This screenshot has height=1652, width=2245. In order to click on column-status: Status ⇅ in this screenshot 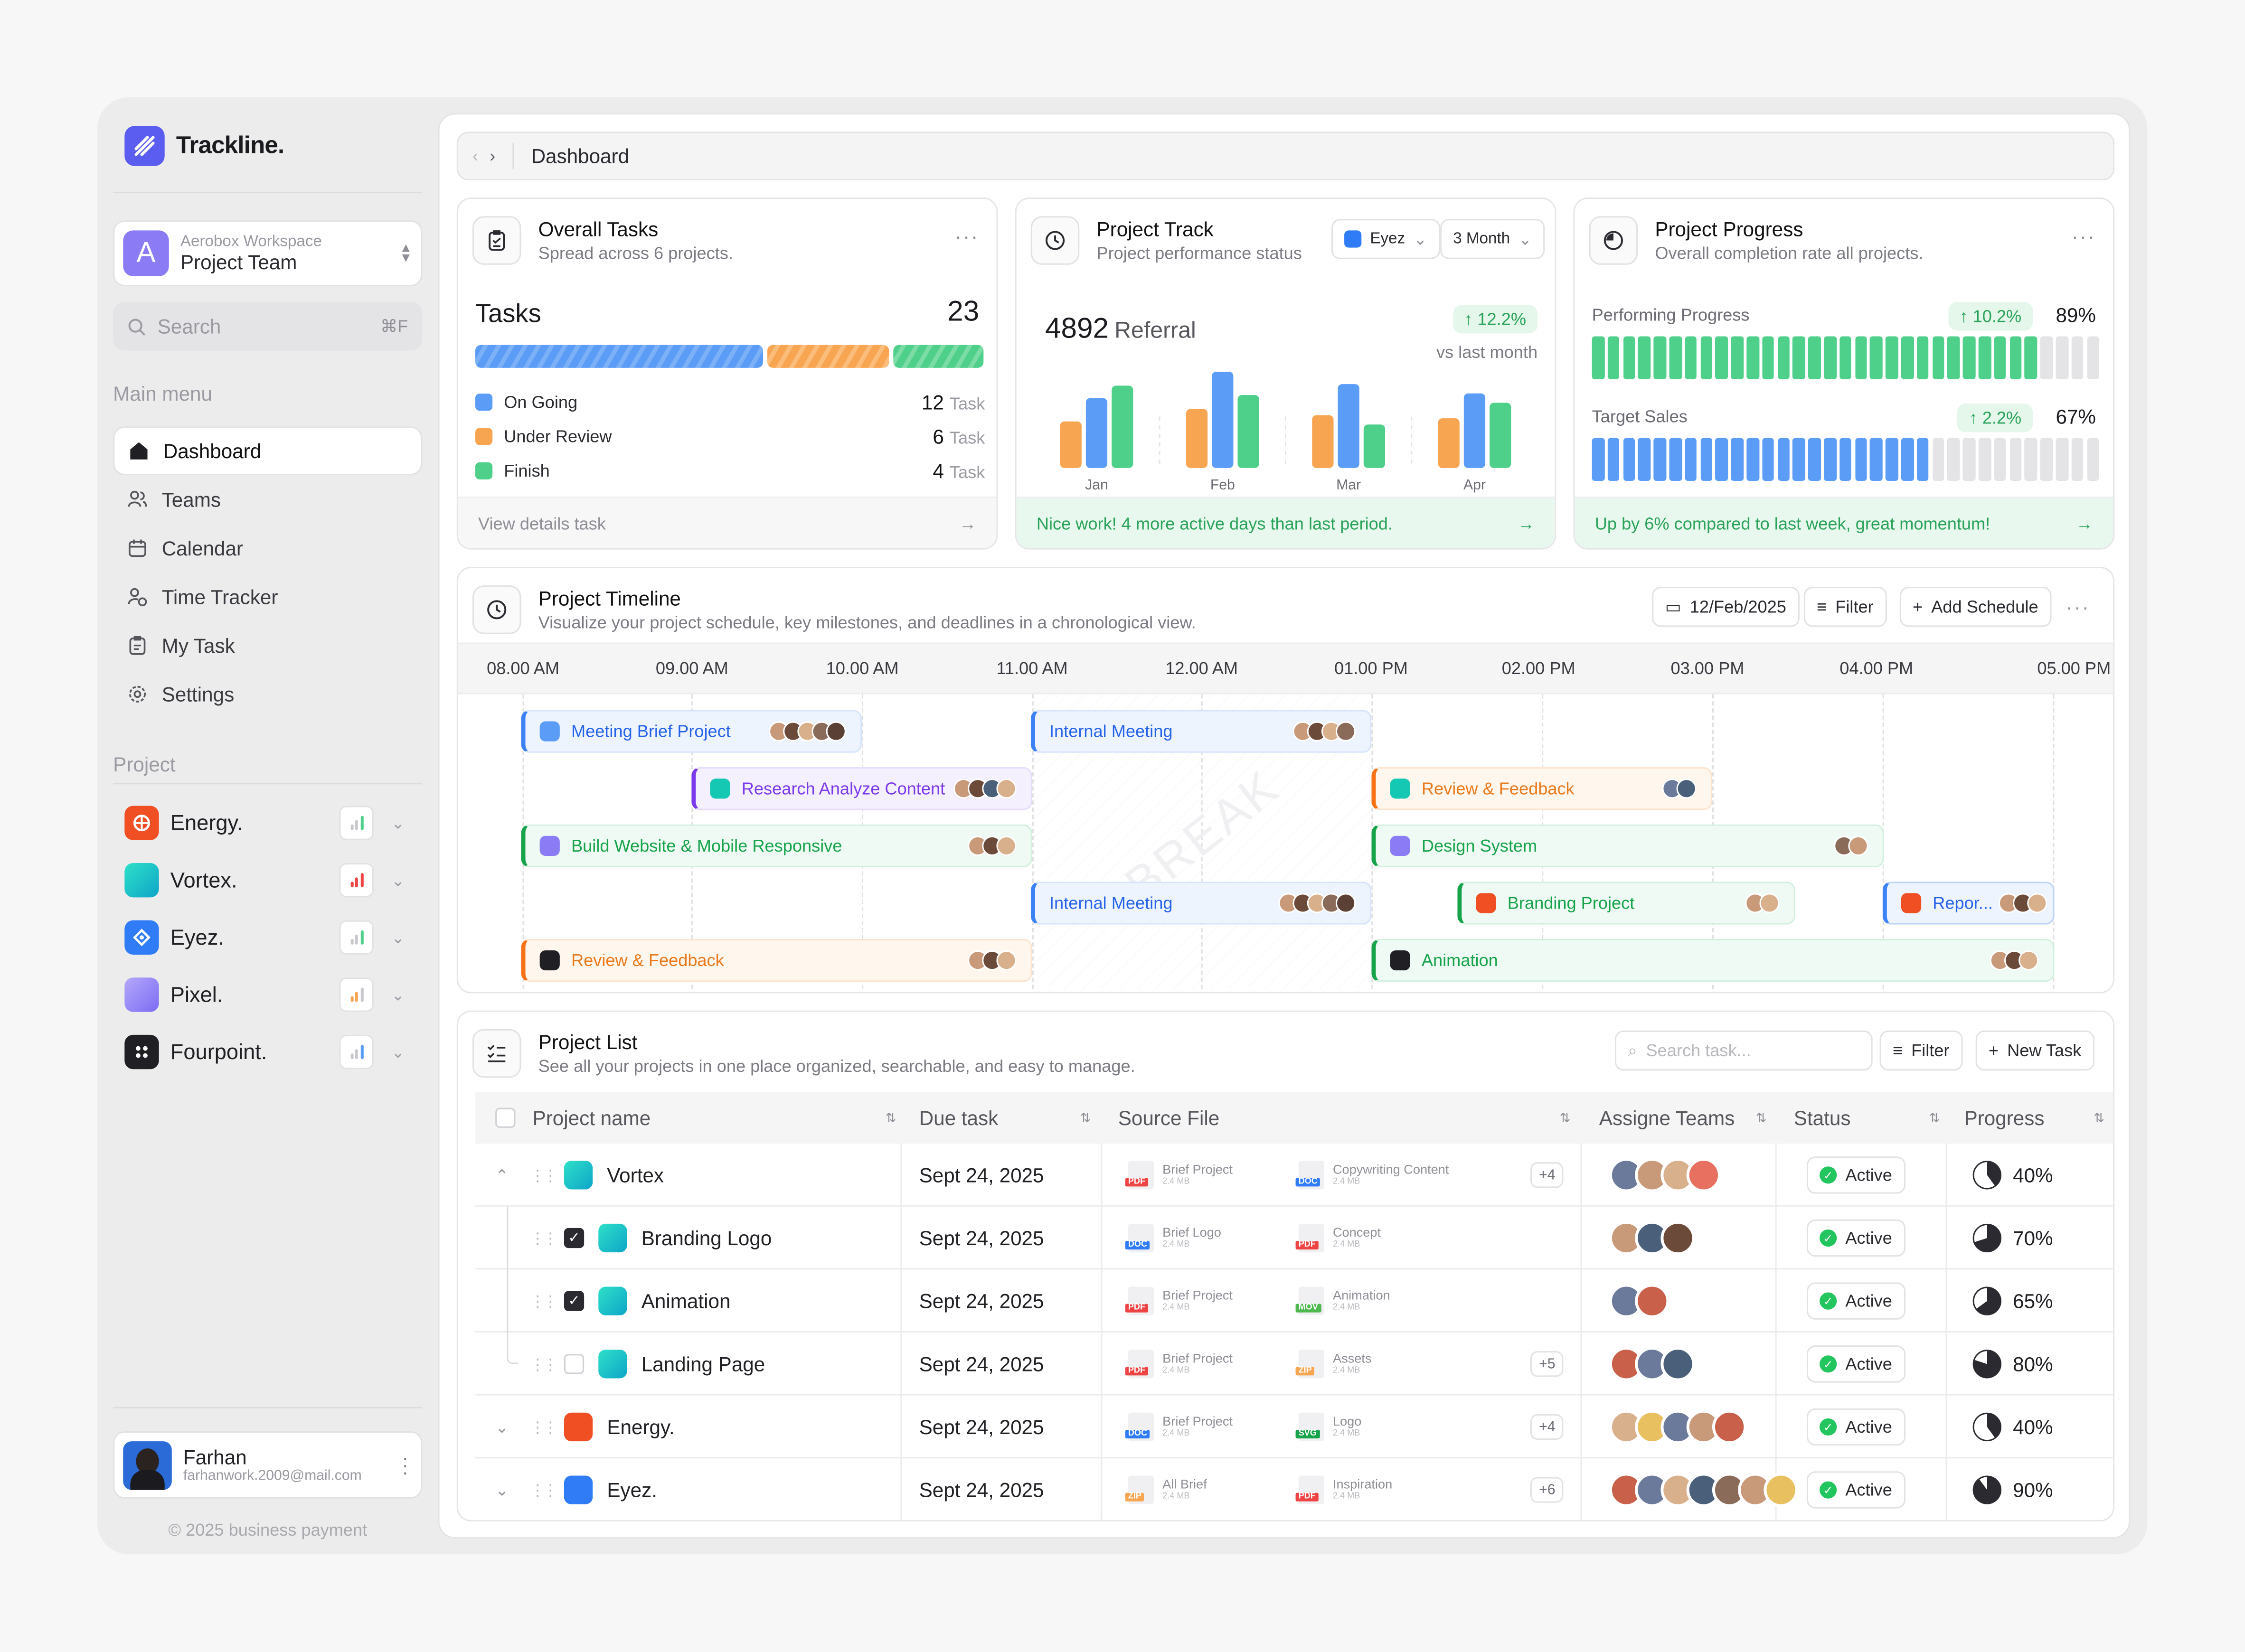, I will do `click(1866, 1117)`.